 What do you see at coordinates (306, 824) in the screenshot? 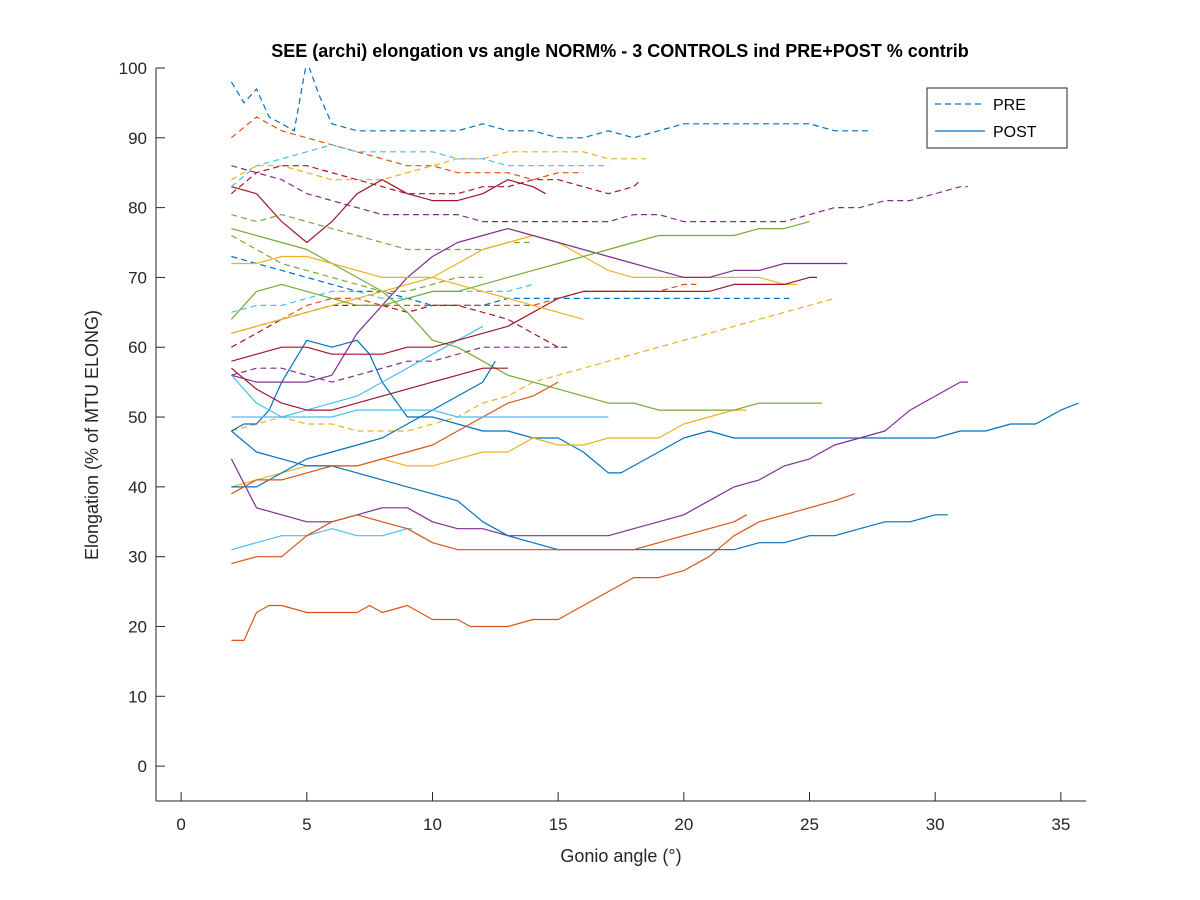
I see `x-tick-label: 5` at bounding box center [306, 824].